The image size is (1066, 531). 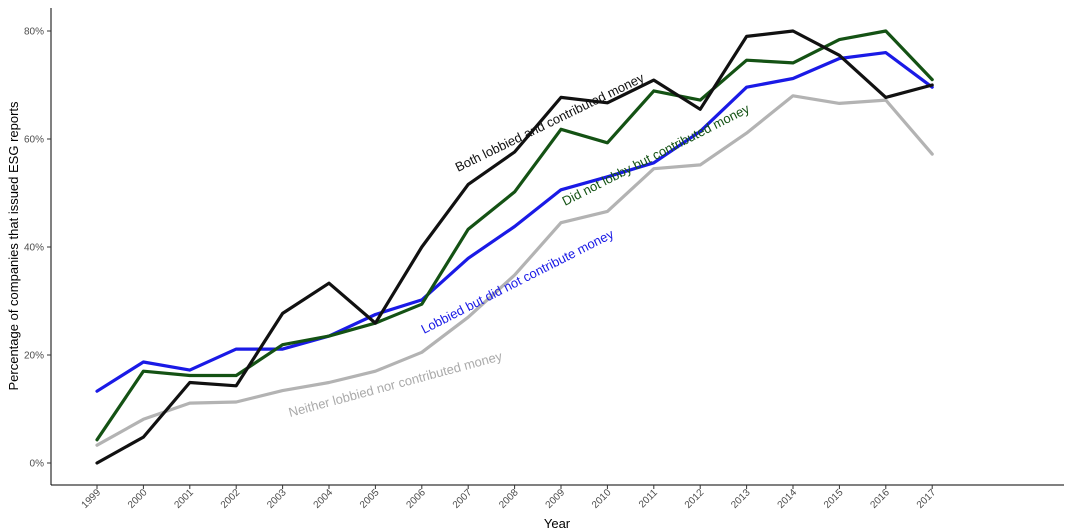 What do you see at coordinates (34, 248) in the screenshot?
I see `y-tick-label: 40%` at bounding box center [34, 248].